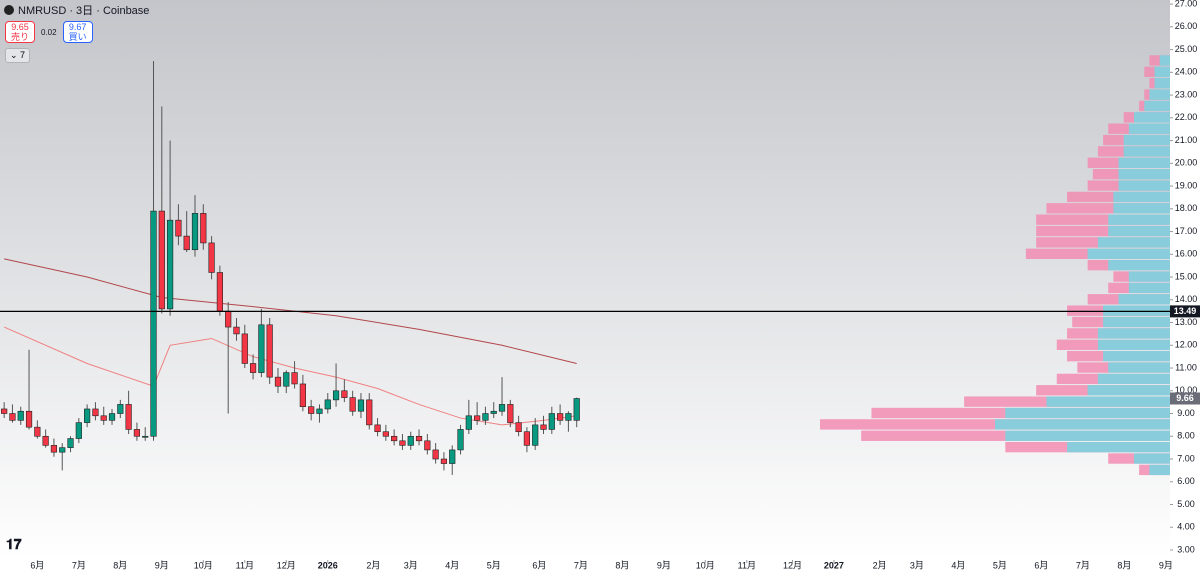  What do you see at coordinates (49, 32) in the screenshot?
I see `spread: 0.02` at bounding box center [49, 32].